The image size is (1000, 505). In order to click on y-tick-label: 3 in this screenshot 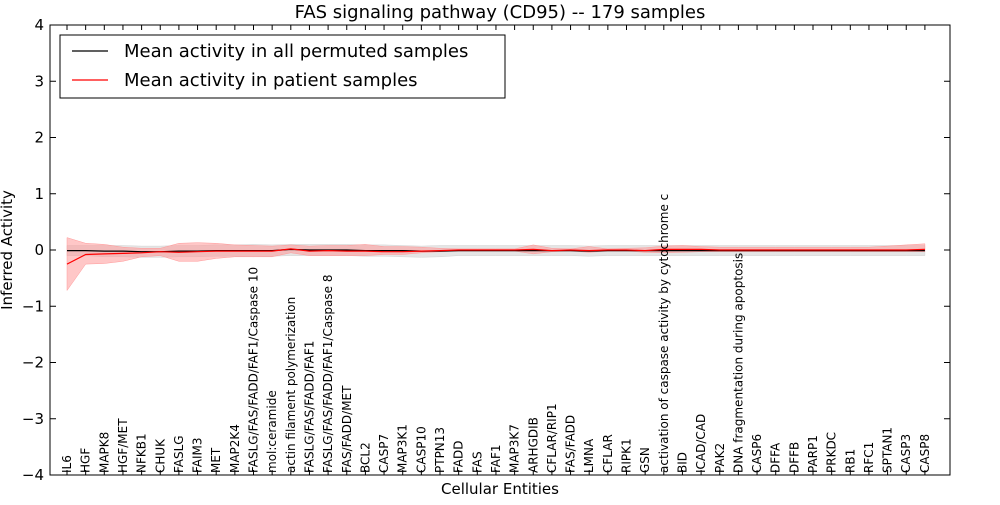, I will do `click(39, 81)`.